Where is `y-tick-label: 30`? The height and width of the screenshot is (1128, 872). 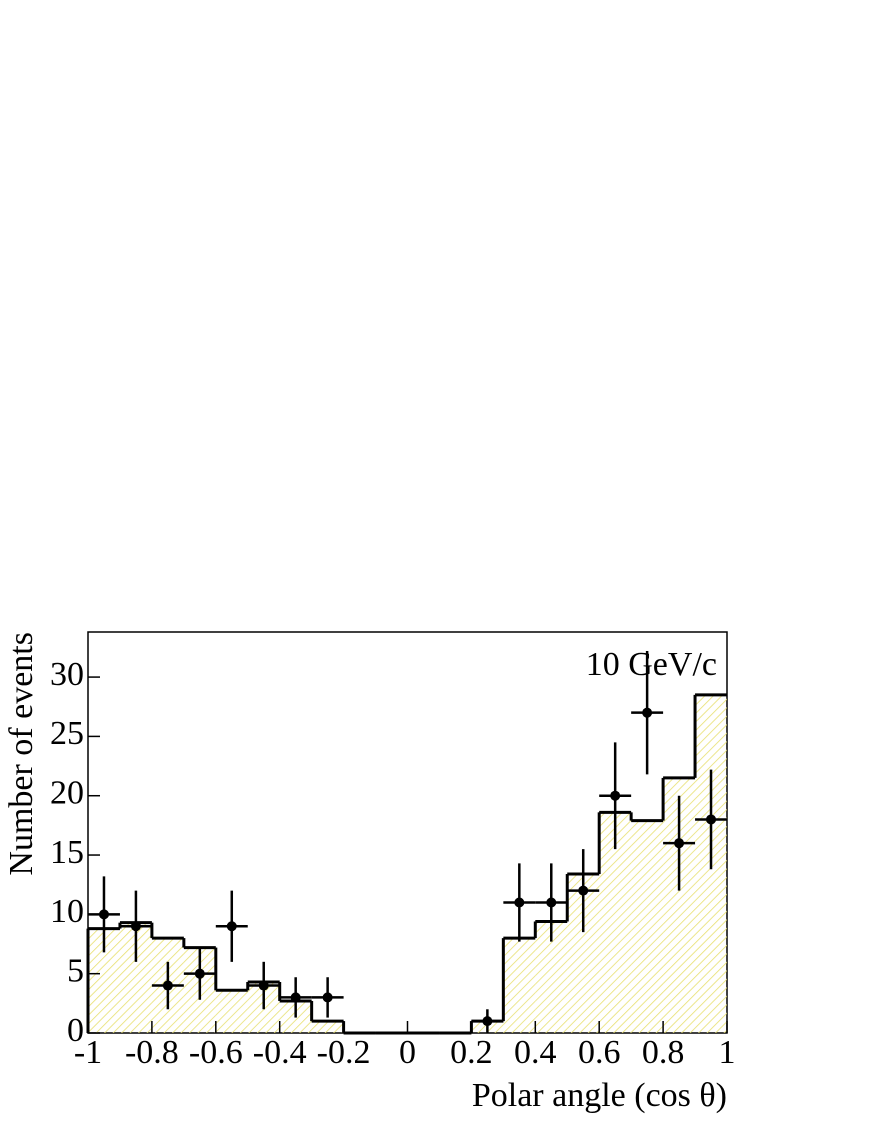
y-tick-label: 30 is located at coordinates (67, 674).